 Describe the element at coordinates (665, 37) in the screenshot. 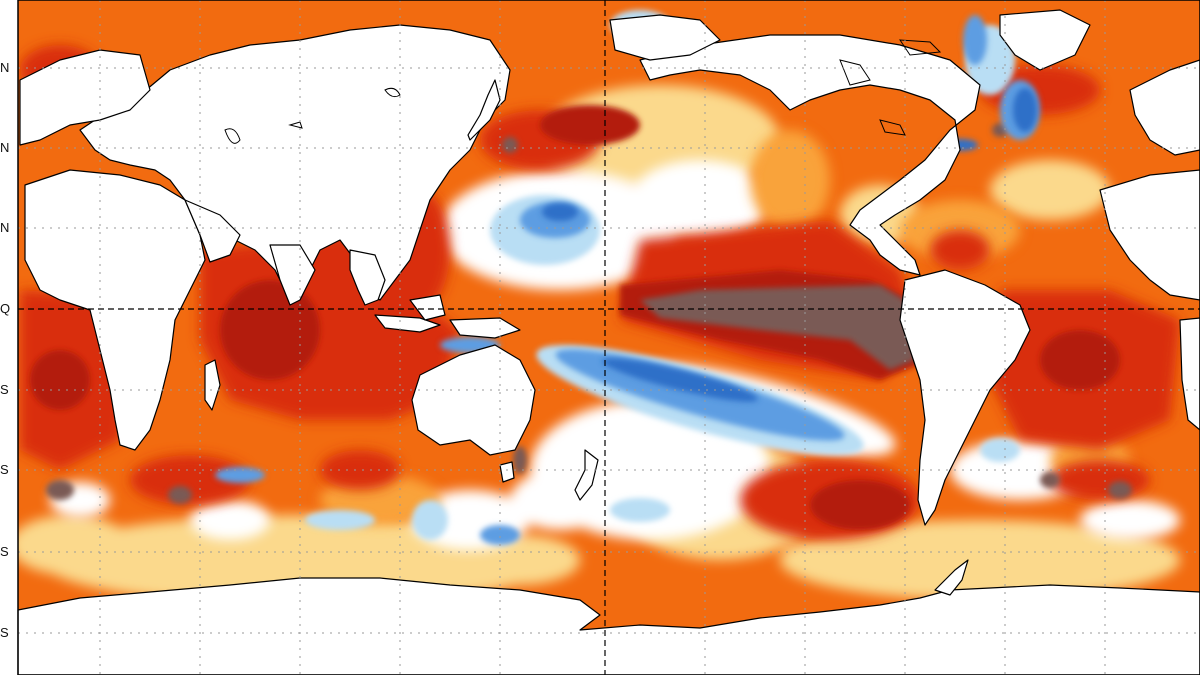

I see `alaska-landmass` at that location.